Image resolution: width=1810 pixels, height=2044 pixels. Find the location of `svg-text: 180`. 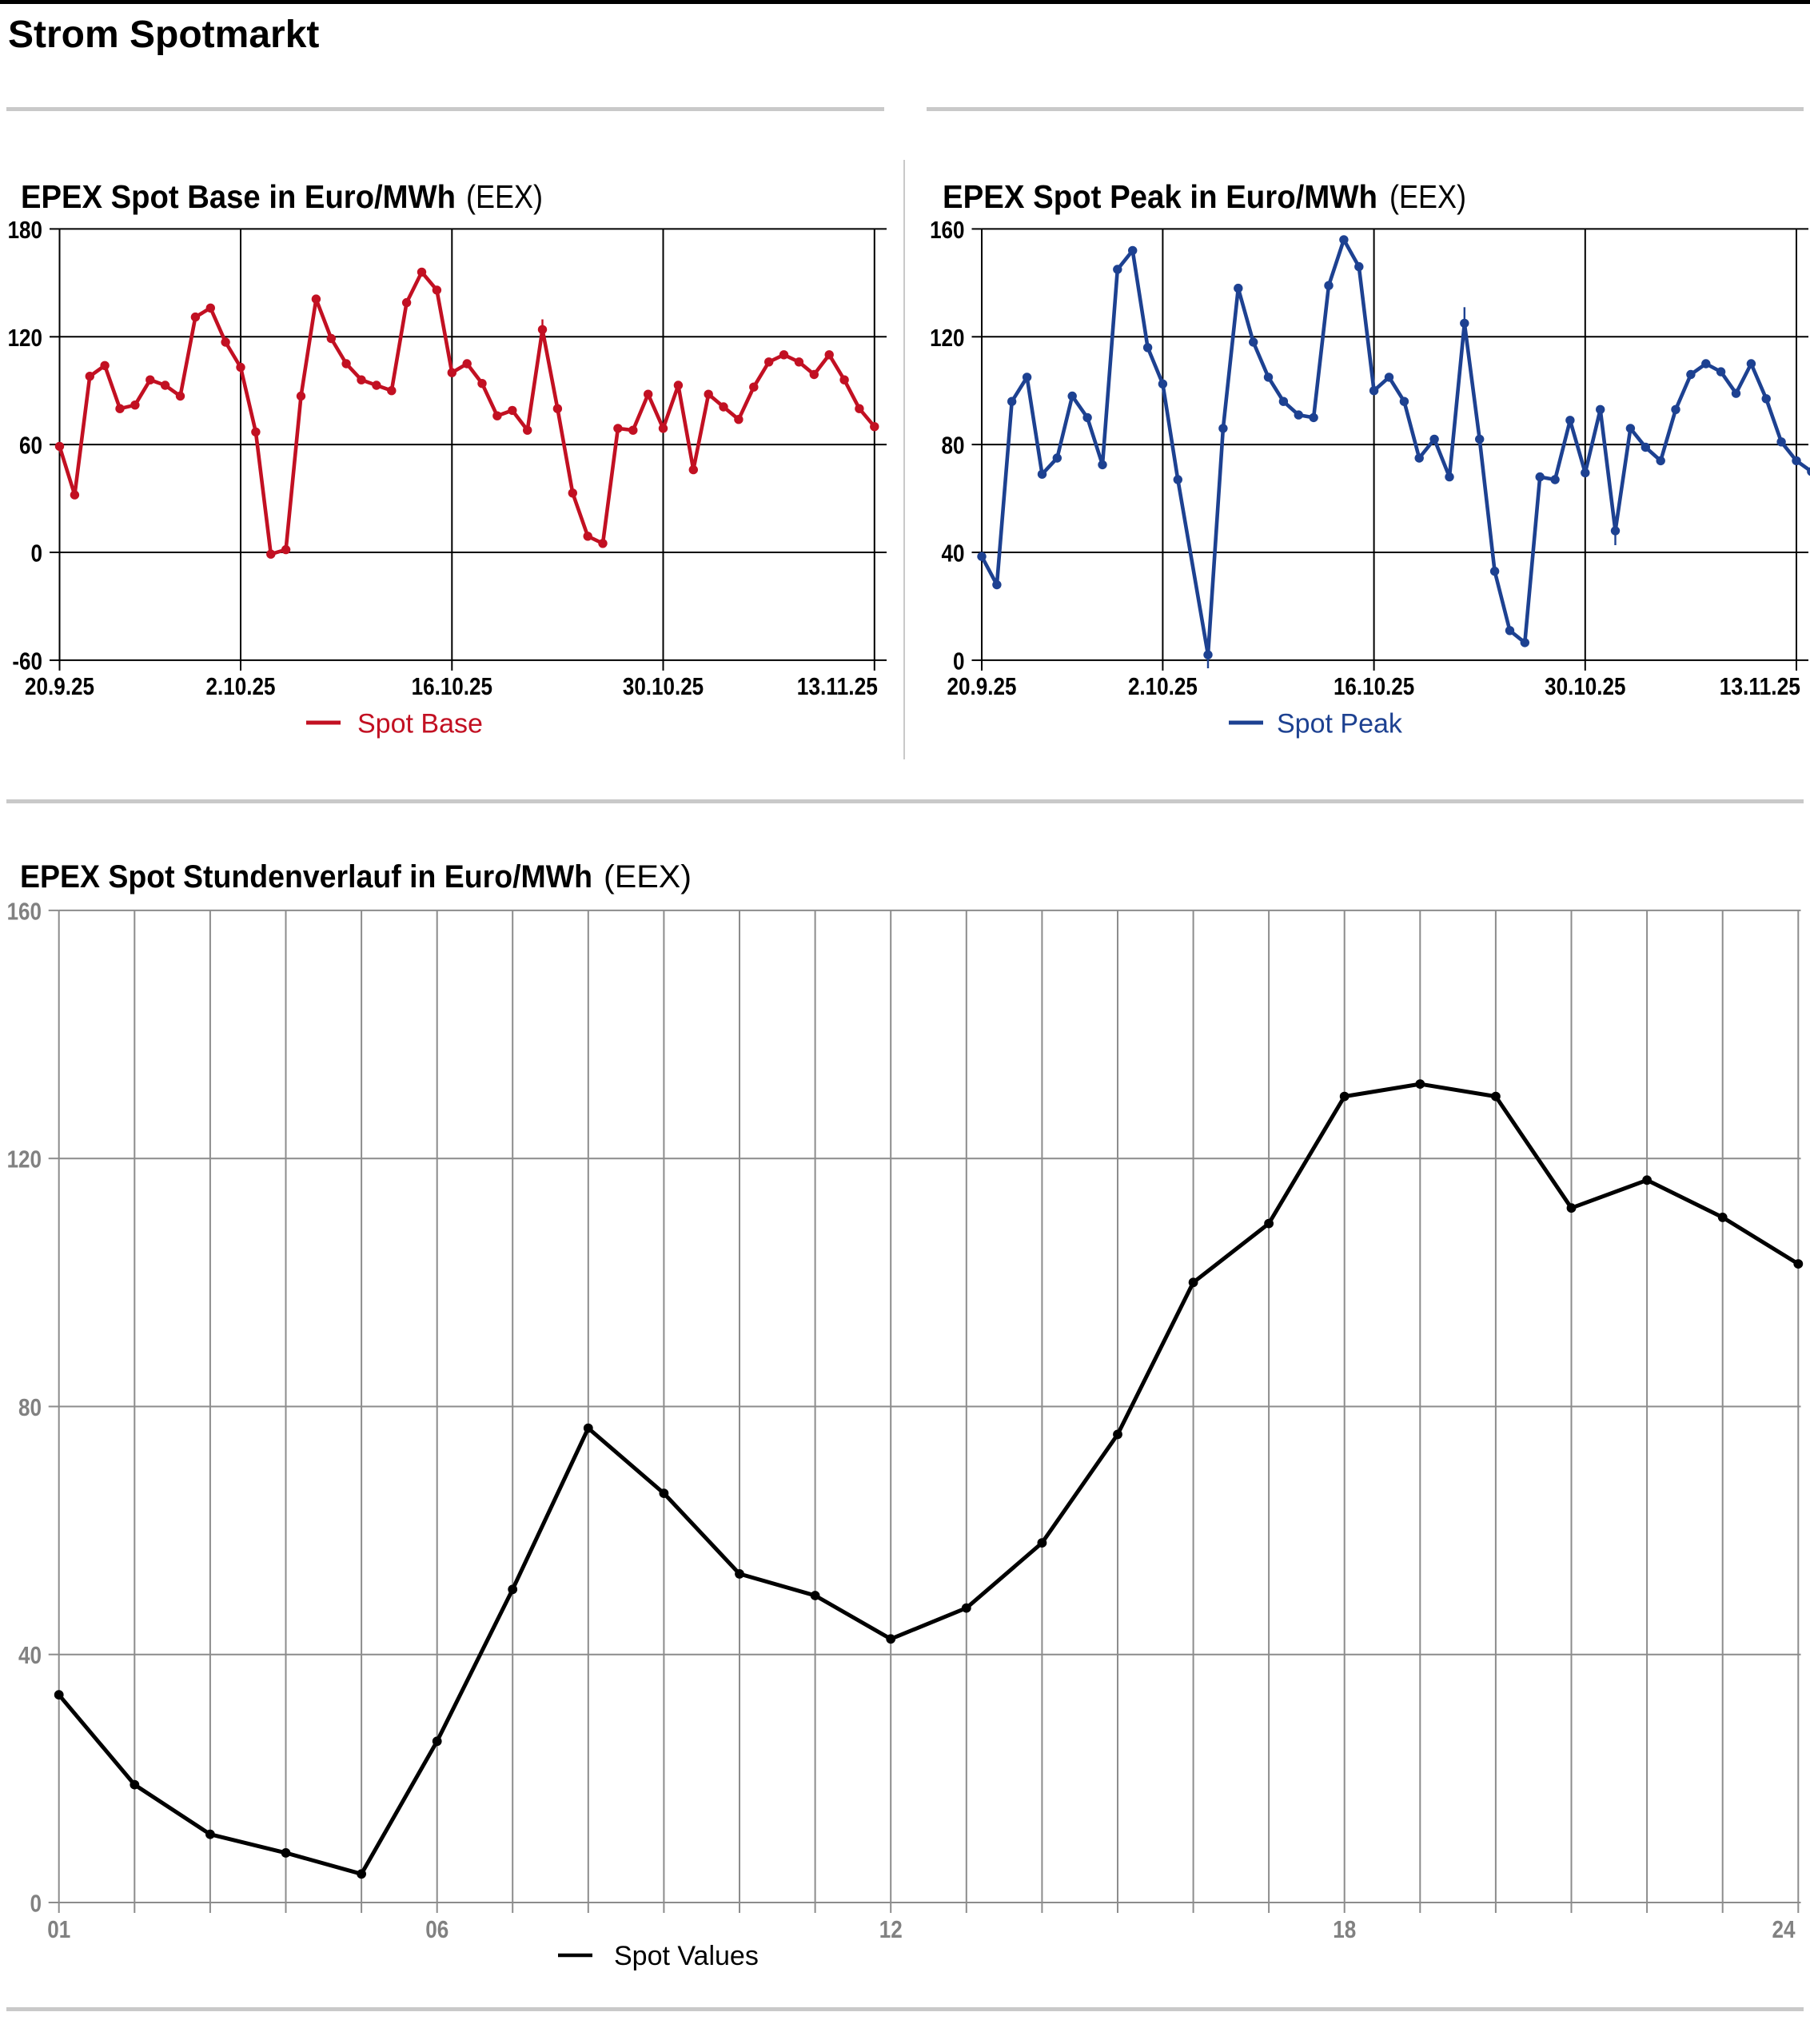

svg-text: 180 is located at coordinates (25, 230).